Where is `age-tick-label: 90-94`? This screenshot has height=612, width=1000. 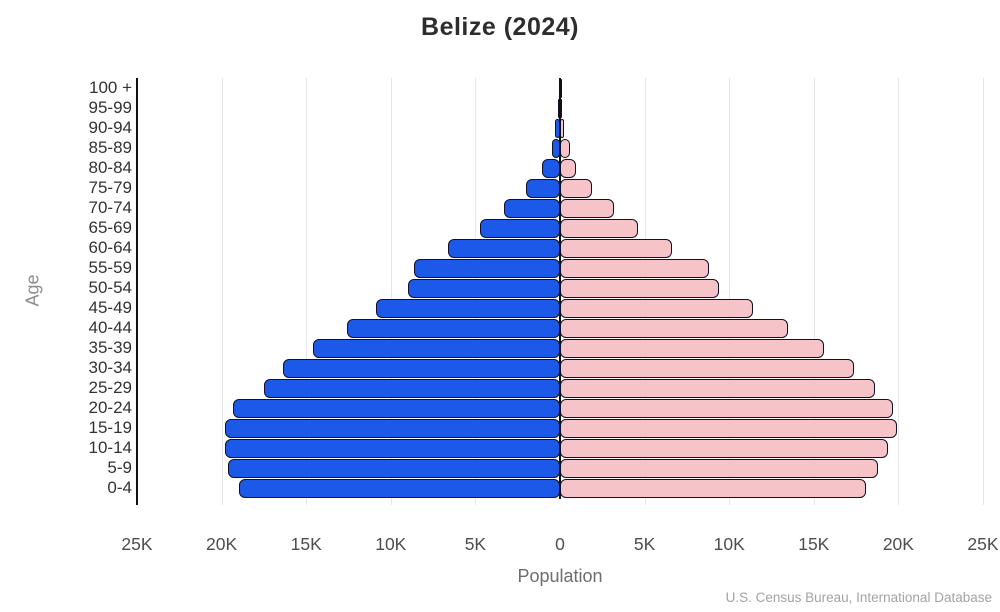 age-tick-label: 90-94 is located at coordinates (110, 127).